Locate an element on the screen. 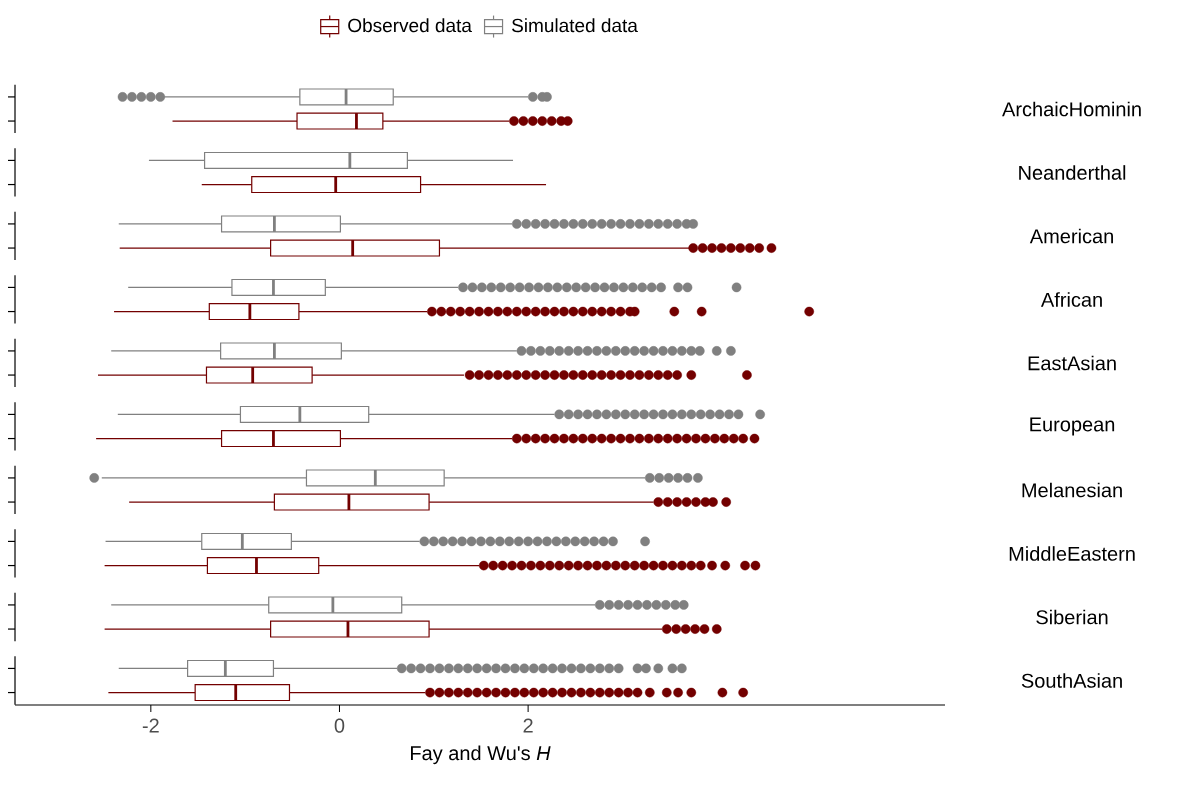 The width and height of the screenshot is (1185, 788). x-axis-title: Fay and Wu's H is located at coordinates (481, 755).